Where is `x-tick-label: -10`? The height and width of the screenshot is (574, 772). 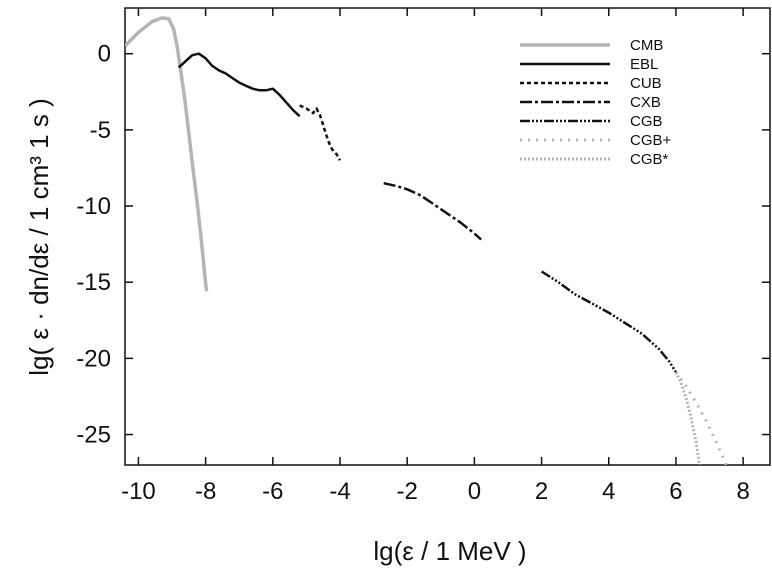 x-tick-label: -10 is located at coordinates (138, 491).